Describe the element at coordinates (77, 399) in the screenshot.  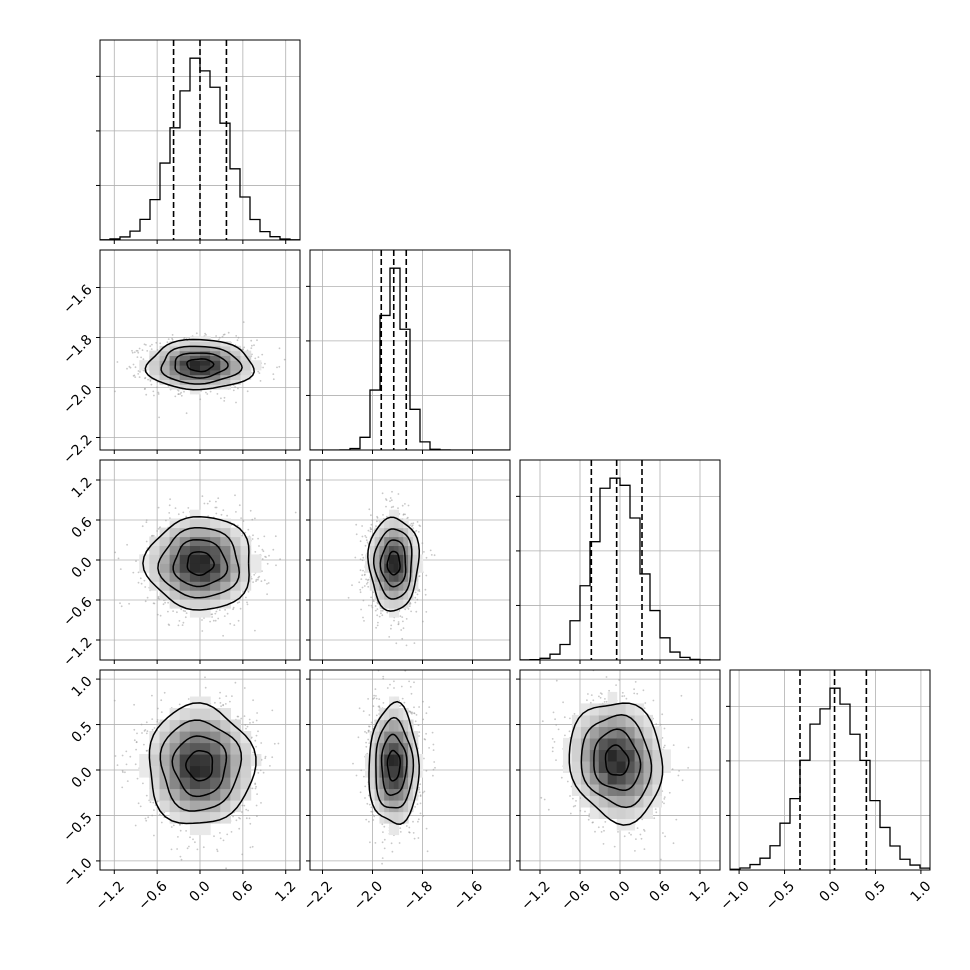
I see `y-tick-label: −2.0` at that location.